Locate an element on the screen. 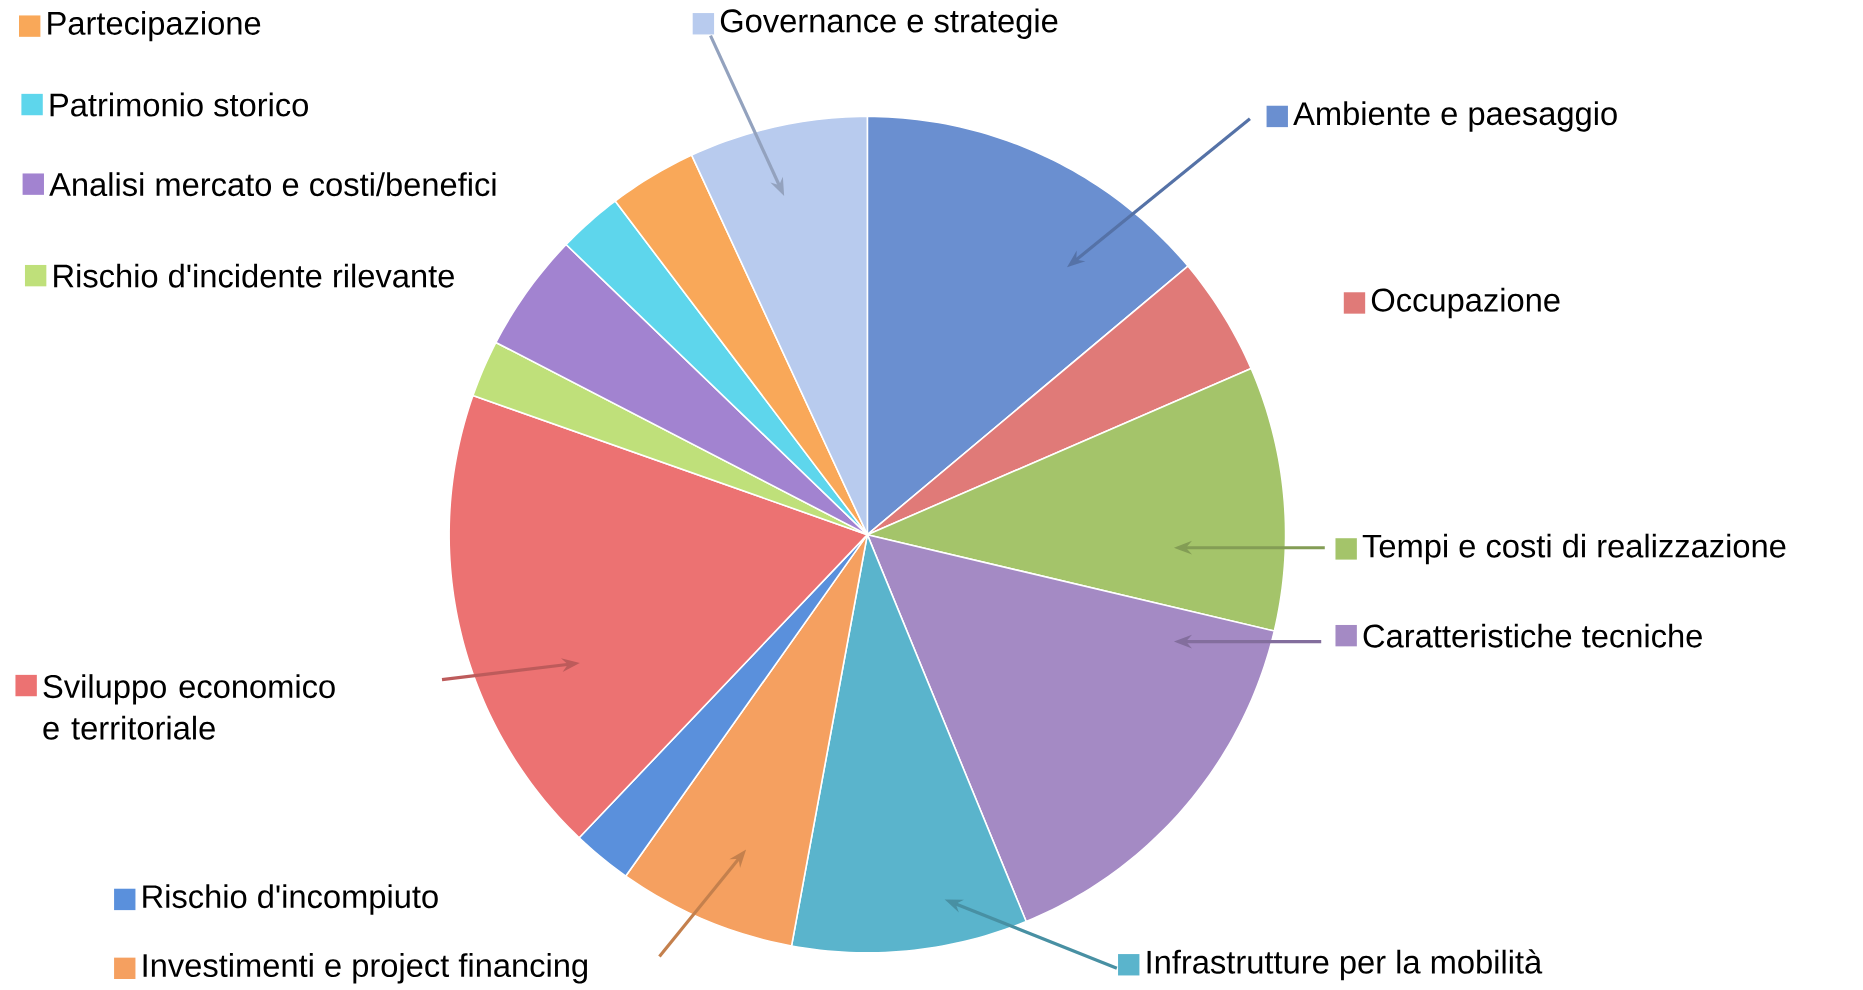  legend-label: Sviluppo economico e territoriale is located at coordinates (189, 707).